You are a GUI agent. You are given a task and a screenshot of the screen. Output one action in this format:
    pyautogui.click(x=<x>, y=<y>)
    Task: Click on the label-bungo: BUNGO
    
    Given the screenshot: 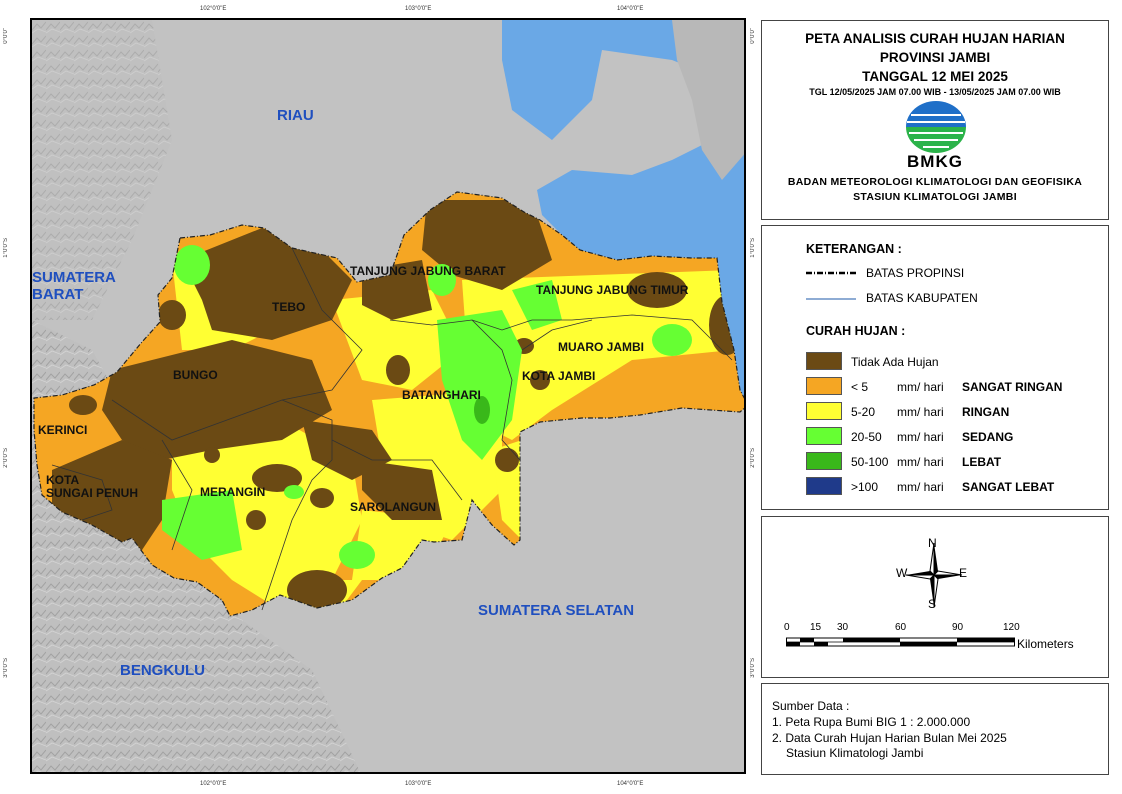 What is the action you would take?
    pyautogui.click(x=195, y=375)
    